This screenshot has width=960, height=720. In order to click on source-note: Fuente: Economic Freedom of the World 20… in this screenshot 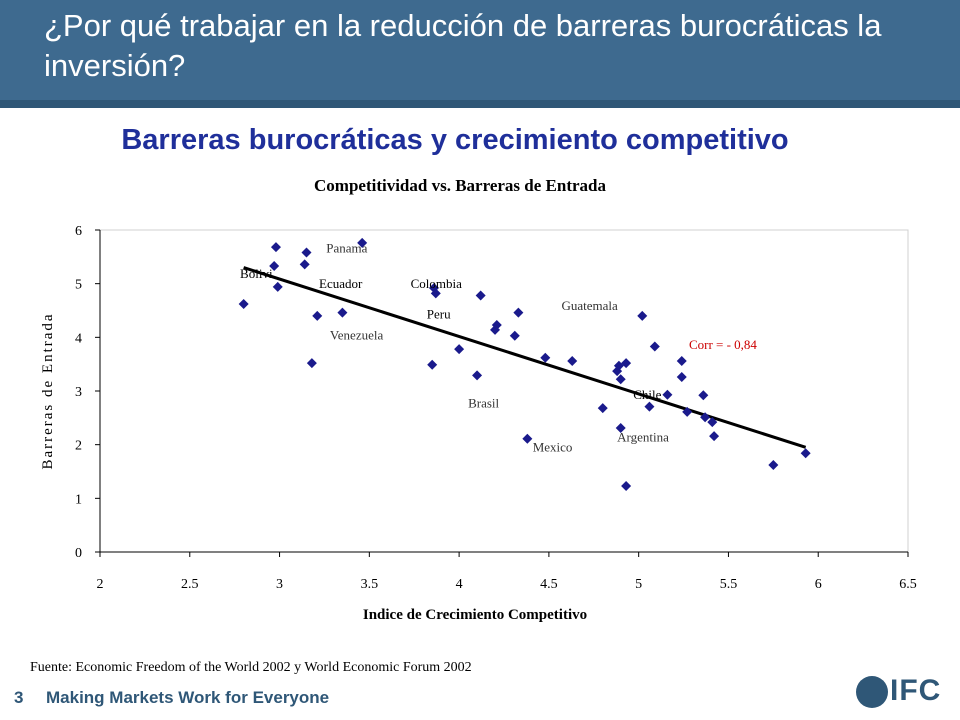, I will do `click(251, 667)`.